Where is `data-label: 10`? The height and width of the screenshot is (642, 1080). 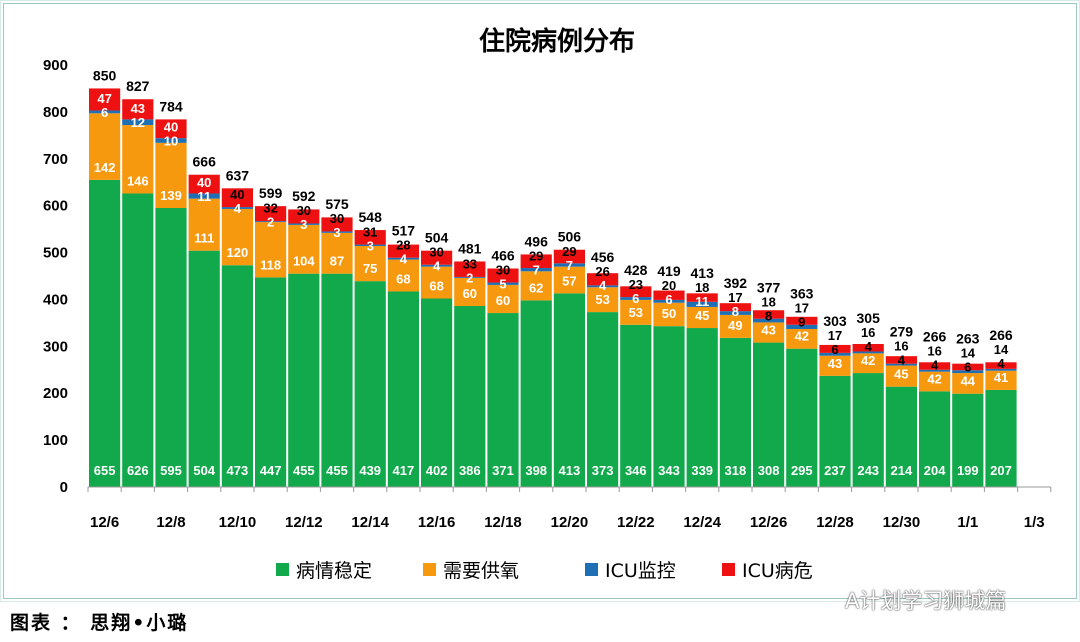
data-label: 10 is located at coordinates (171, 140).